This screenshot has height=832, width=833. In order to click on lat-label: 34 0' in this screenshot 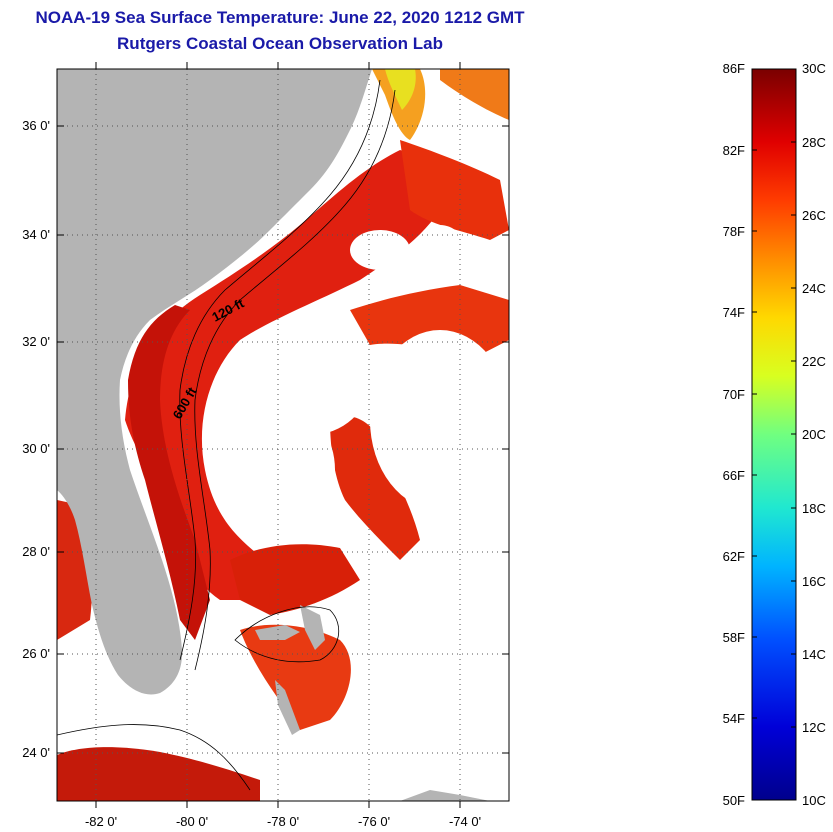, I will do `click(36, 234)`.